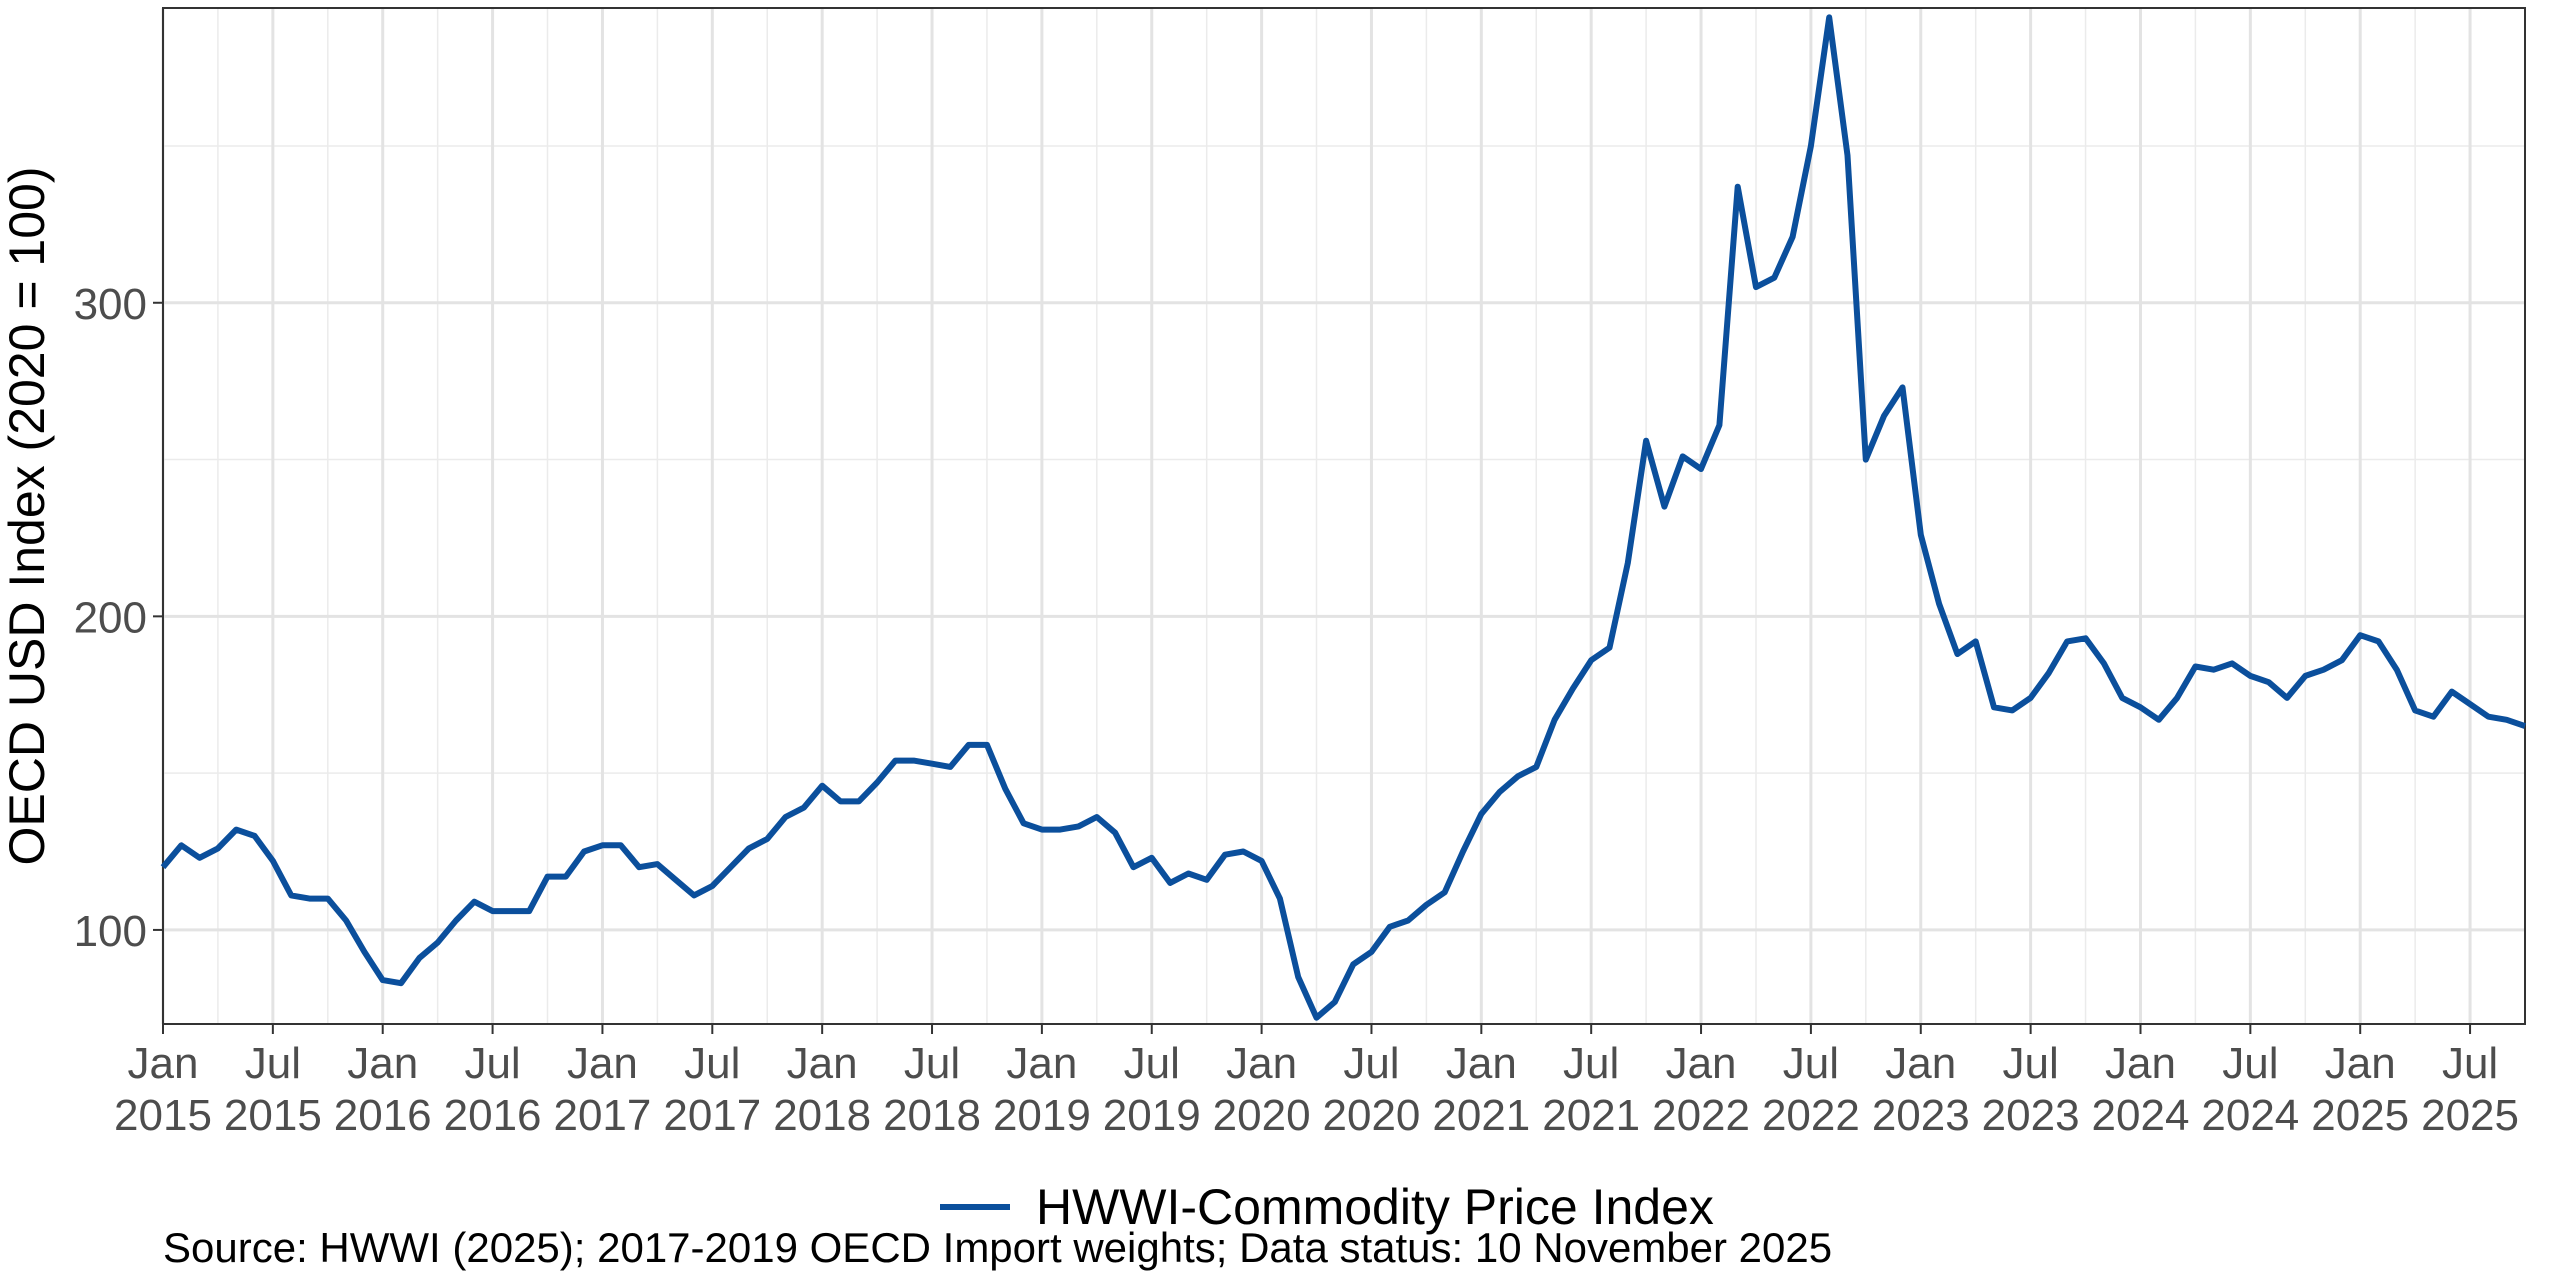 The width and height of the screenshot is (2560, 1285). I want to click on y-axis-title: OECD USD Index (2020 = 100), so click(27, 516).